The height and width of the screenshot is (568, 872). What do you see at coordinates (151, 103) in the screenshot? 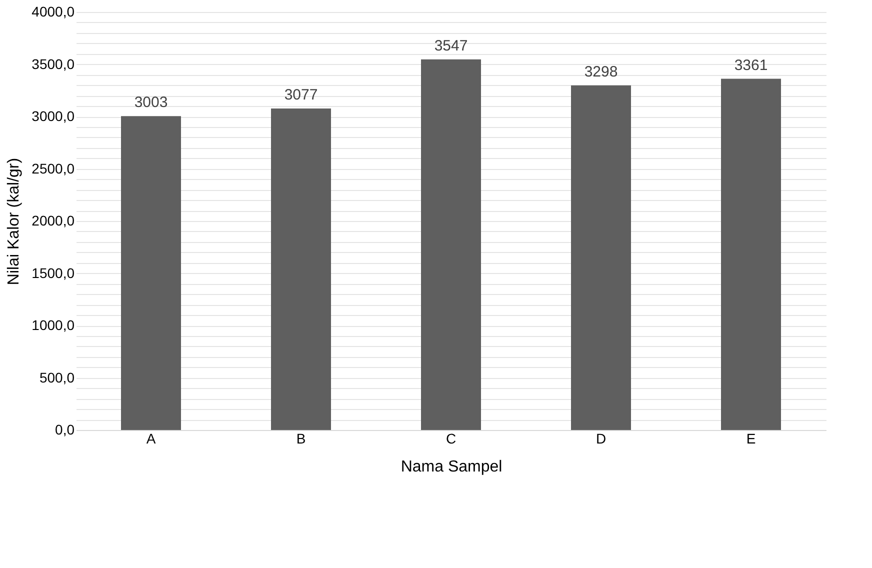
I see `data-label: 3003` at bounding box center [151, 103].